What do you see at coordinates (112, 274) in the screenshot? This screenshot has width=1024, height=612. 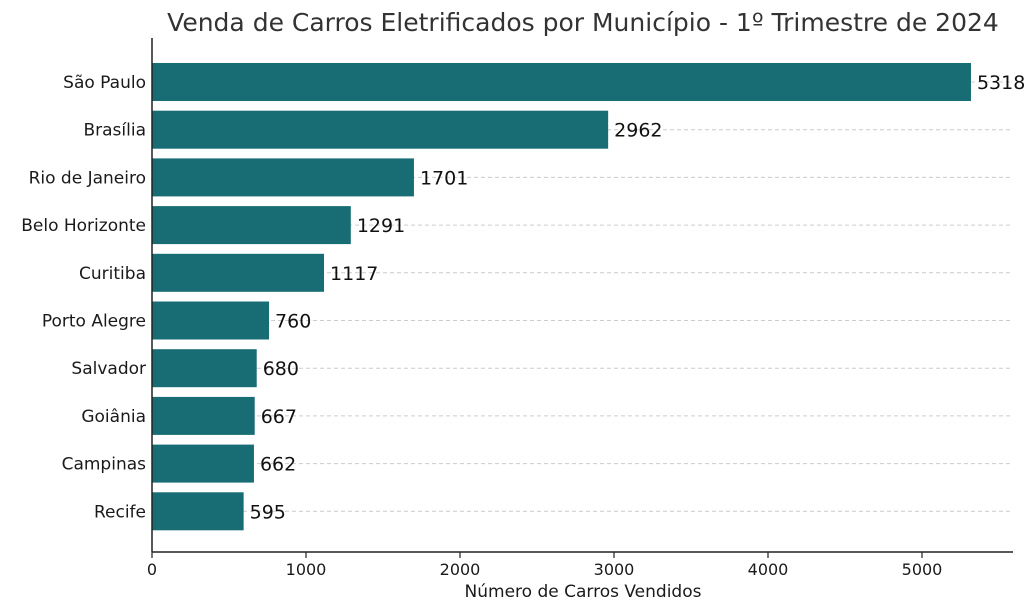 I see `category-label: Curitiba` at bounding box center [112, 274].